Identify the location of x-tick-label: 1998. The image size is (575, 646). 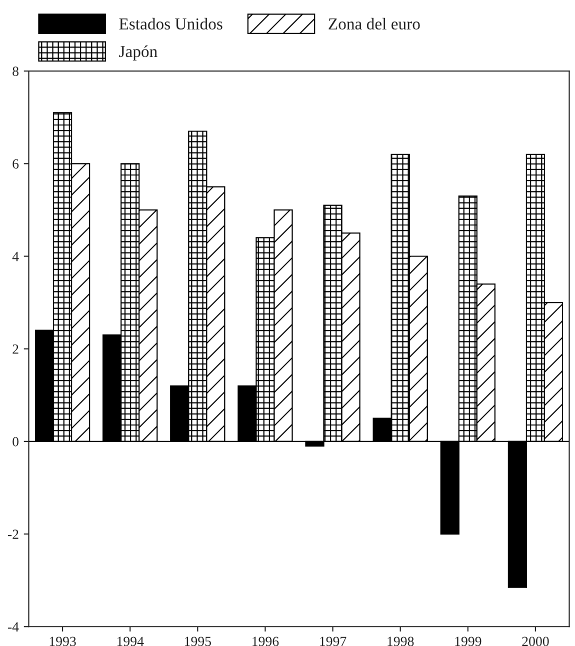
(401, 641).